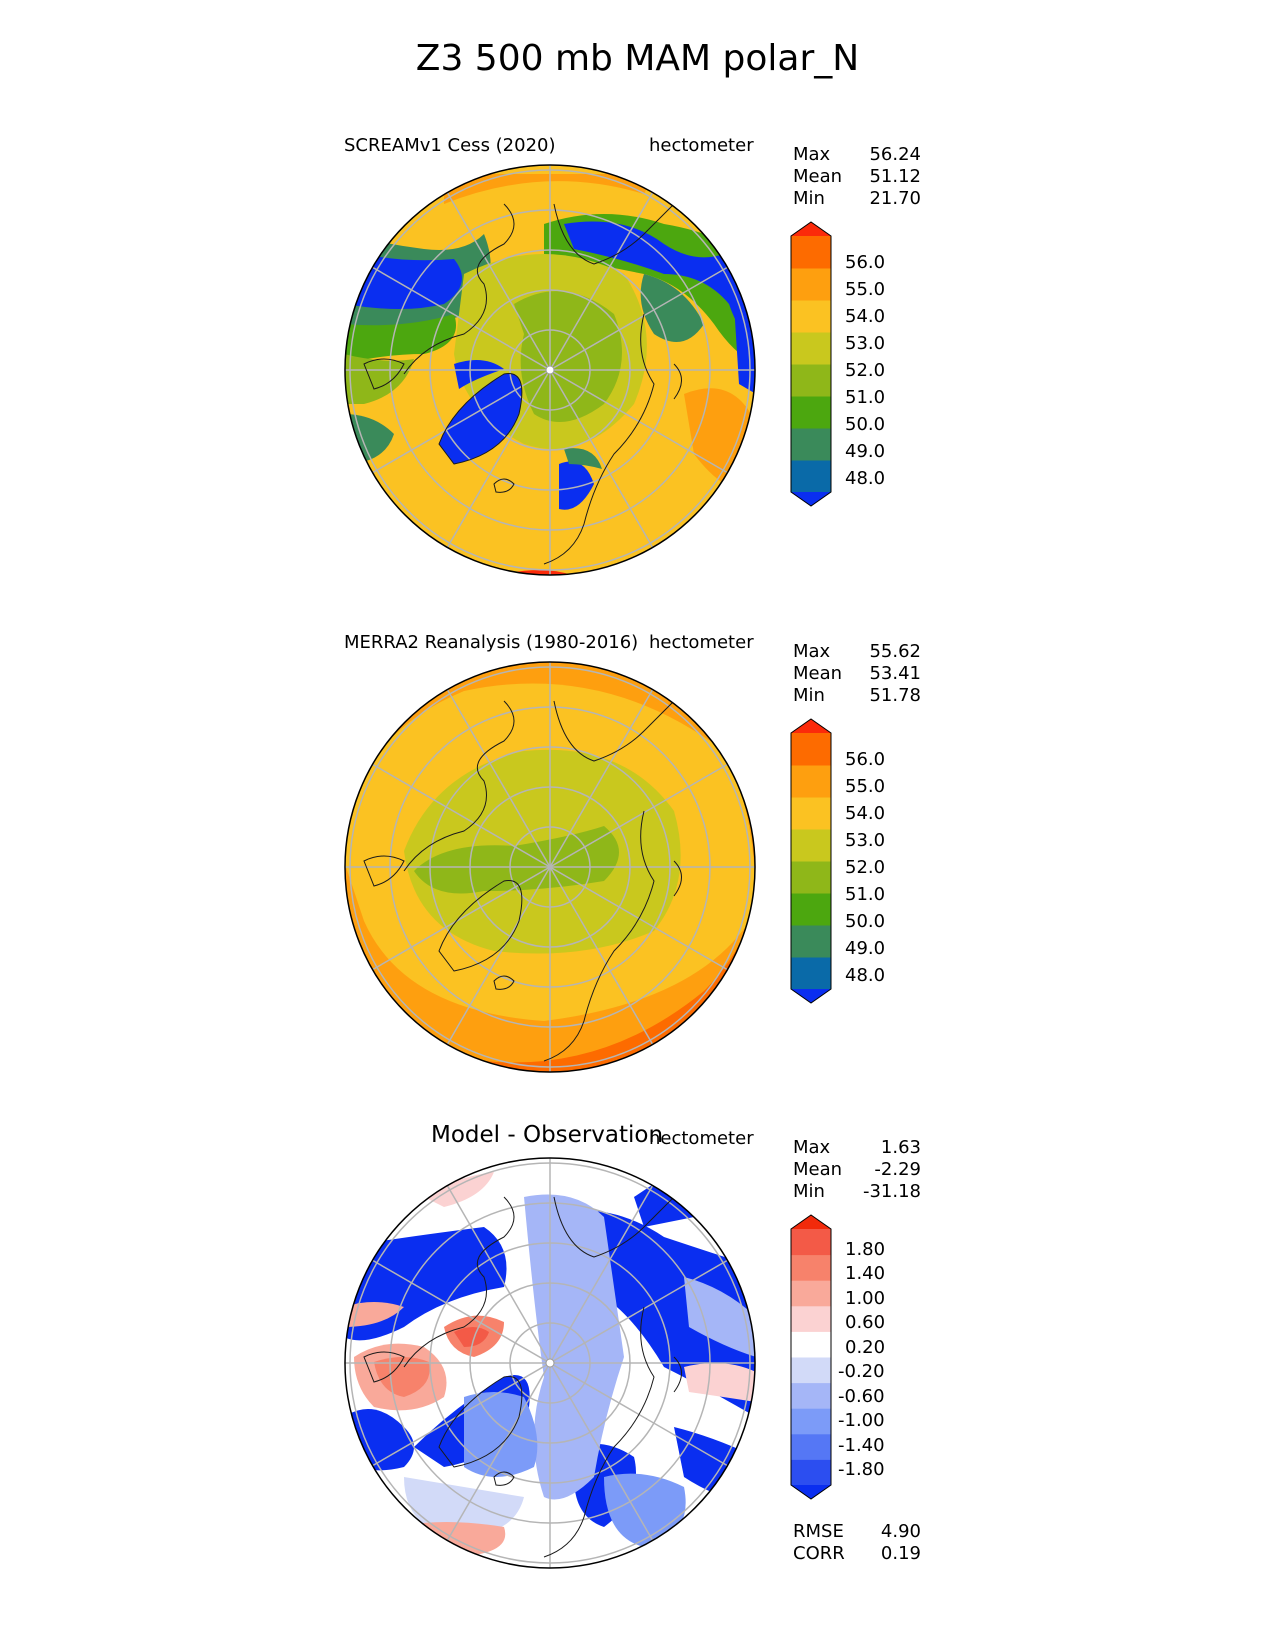 The width and height of the screenshot is (1275, 1650). What do you see at coordinates (895, 198) in the screenshot?
I see `stat-value: 21.70` at bounding box center [895, 198].